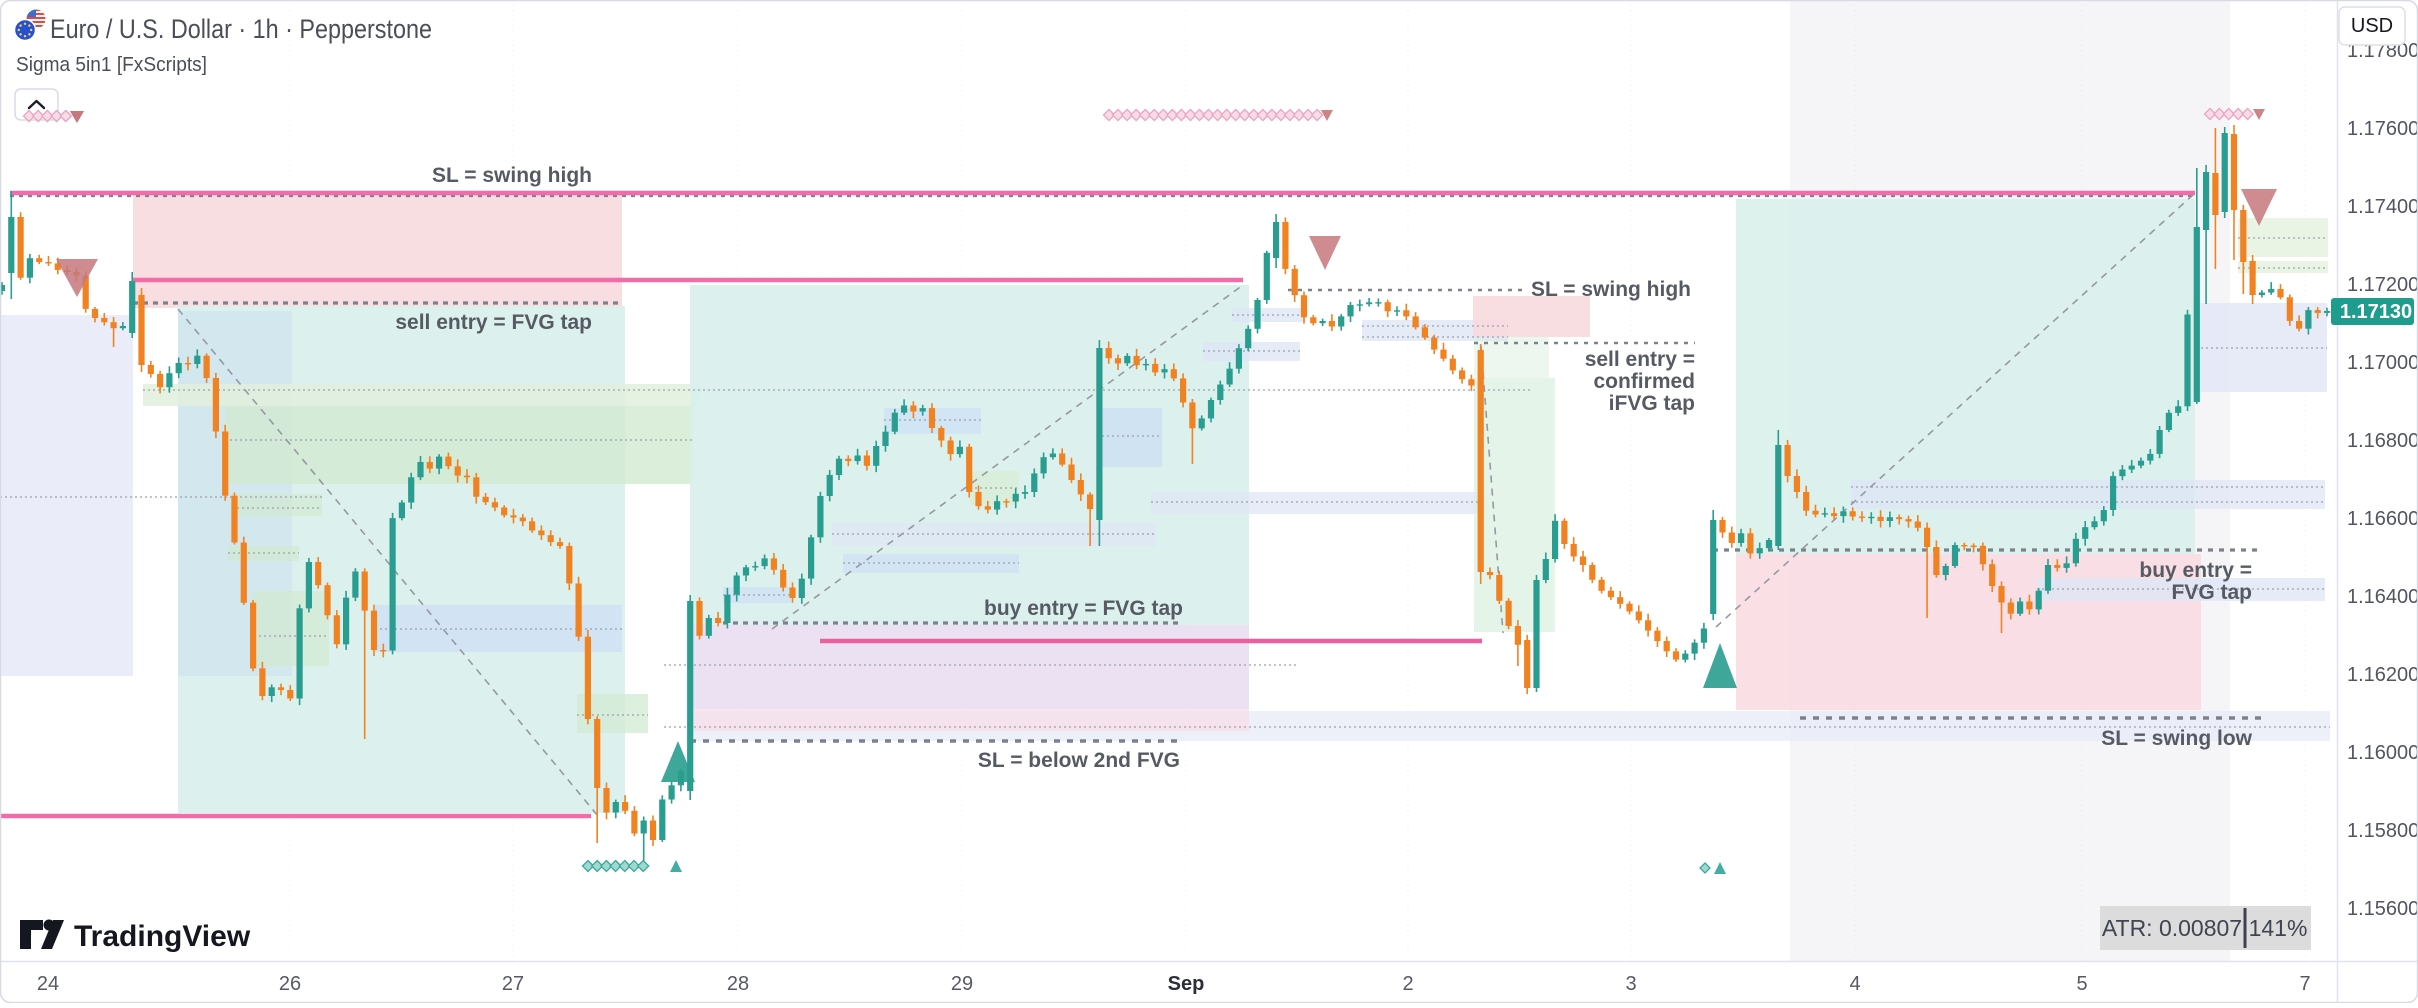 The image size is (2418, 1008). Describe the element at coordinates (2382, 597) in the screenshot. I see `svg-text: 1.16400` at that location.